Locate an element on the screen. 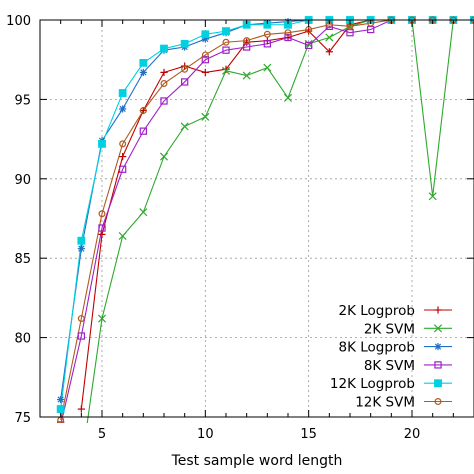 This screenshot has width=474, height=474. legend-entry-8k-svm: 8K SVM is located at coordinates (408, 366).